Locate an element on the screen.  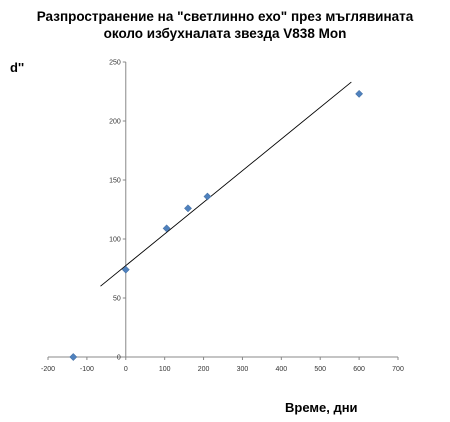
x-tick-label: -100 is located at coordinates (87, 369).